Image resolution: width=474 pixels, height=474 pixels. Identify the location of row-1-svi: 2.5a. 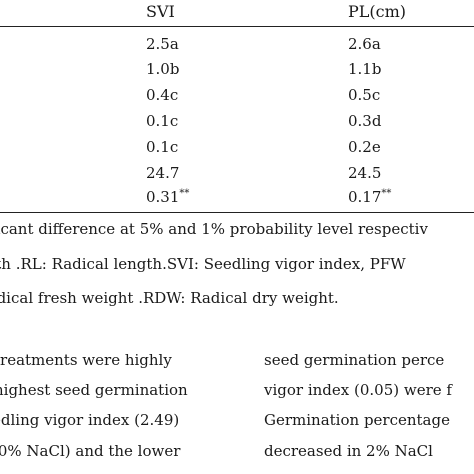
(162, 44).